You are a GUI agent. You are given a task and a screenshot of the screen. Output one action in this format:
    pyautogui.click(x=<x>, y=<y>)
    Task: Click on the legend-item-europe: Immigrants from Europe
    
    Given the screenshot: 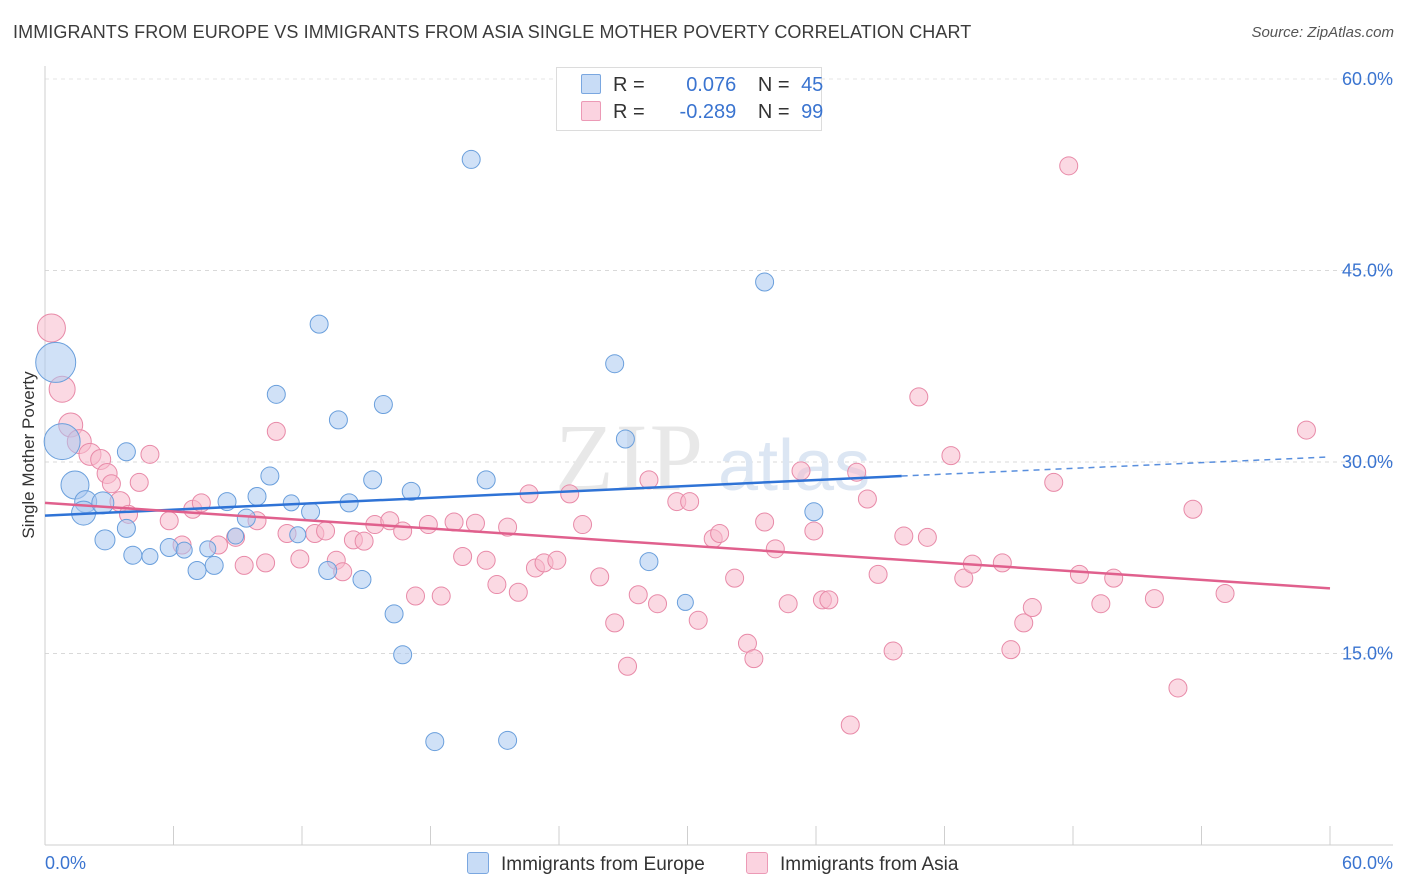 What is the action you would take?
    pyautogui.click(x=586, y=864)
    